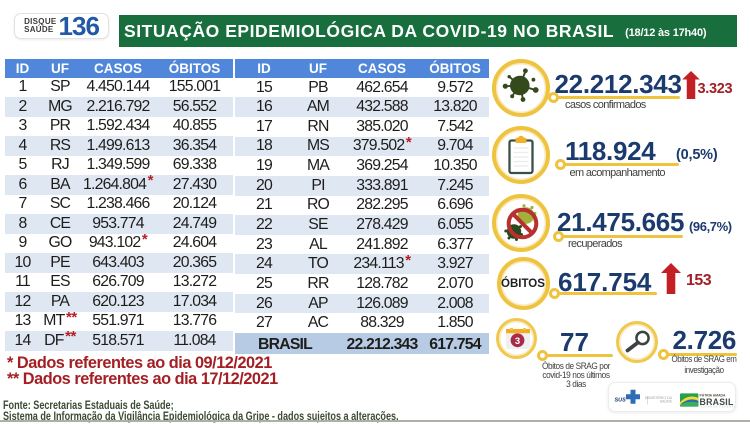  What do you see at coordinates (718, 407) in the screenshot?
I see `svg-text: GOVERNO FEDERAL` at bounding box center [718, 407].